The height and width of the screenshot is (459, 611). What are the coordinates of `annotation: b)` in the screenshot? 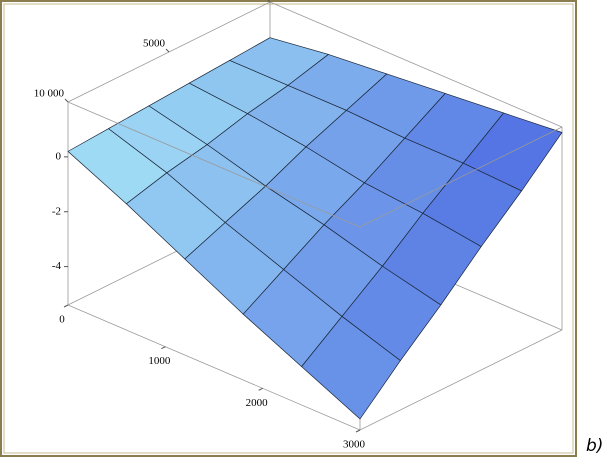 It's located at (594, 446).